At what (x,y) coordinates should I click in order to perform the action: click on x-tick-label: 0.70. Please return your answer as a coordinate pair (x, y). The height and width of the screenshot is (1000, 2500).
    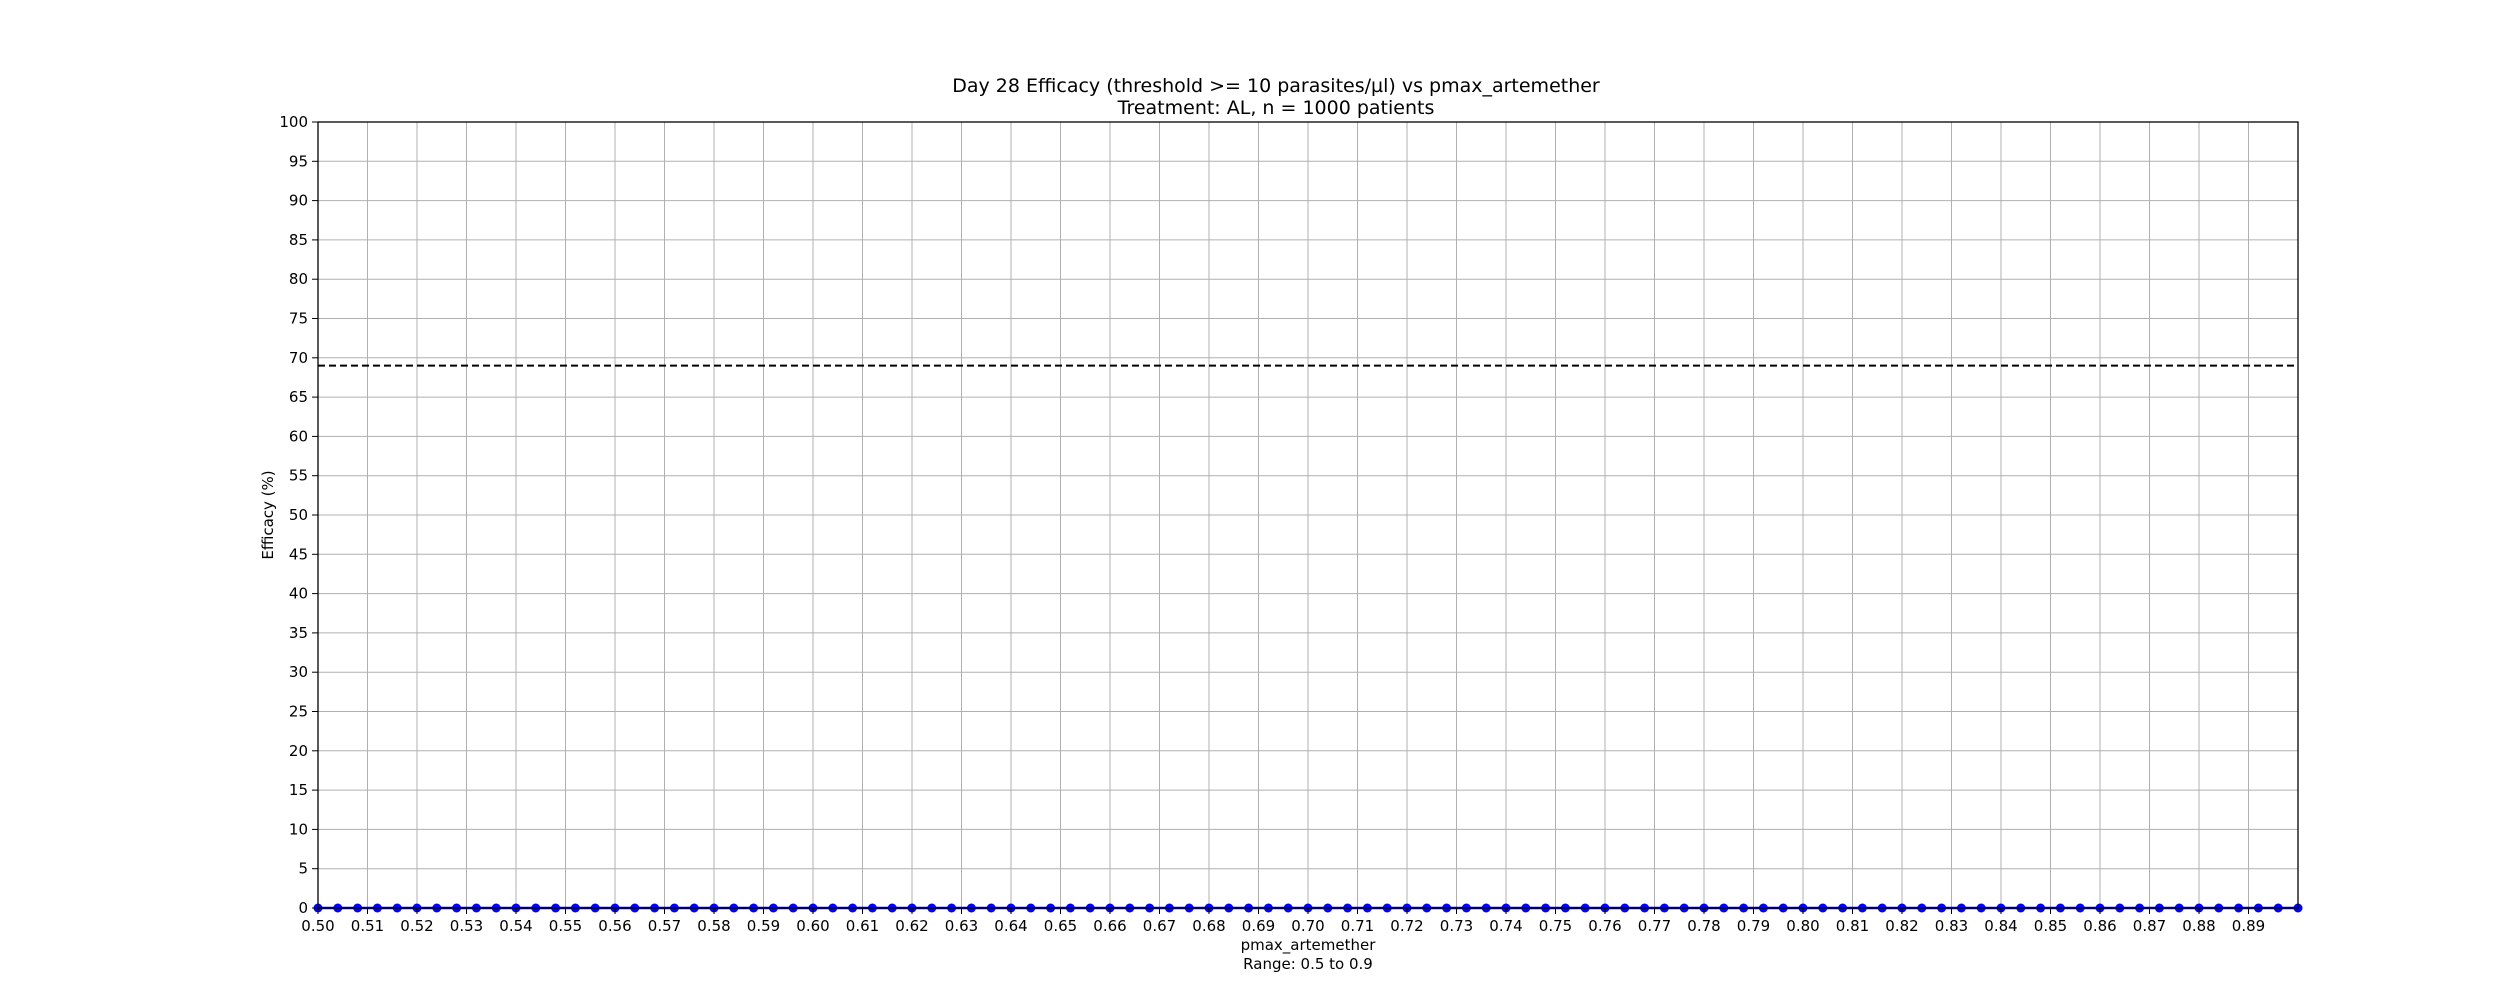
    Looking at the image, I should click on (1307, 926).